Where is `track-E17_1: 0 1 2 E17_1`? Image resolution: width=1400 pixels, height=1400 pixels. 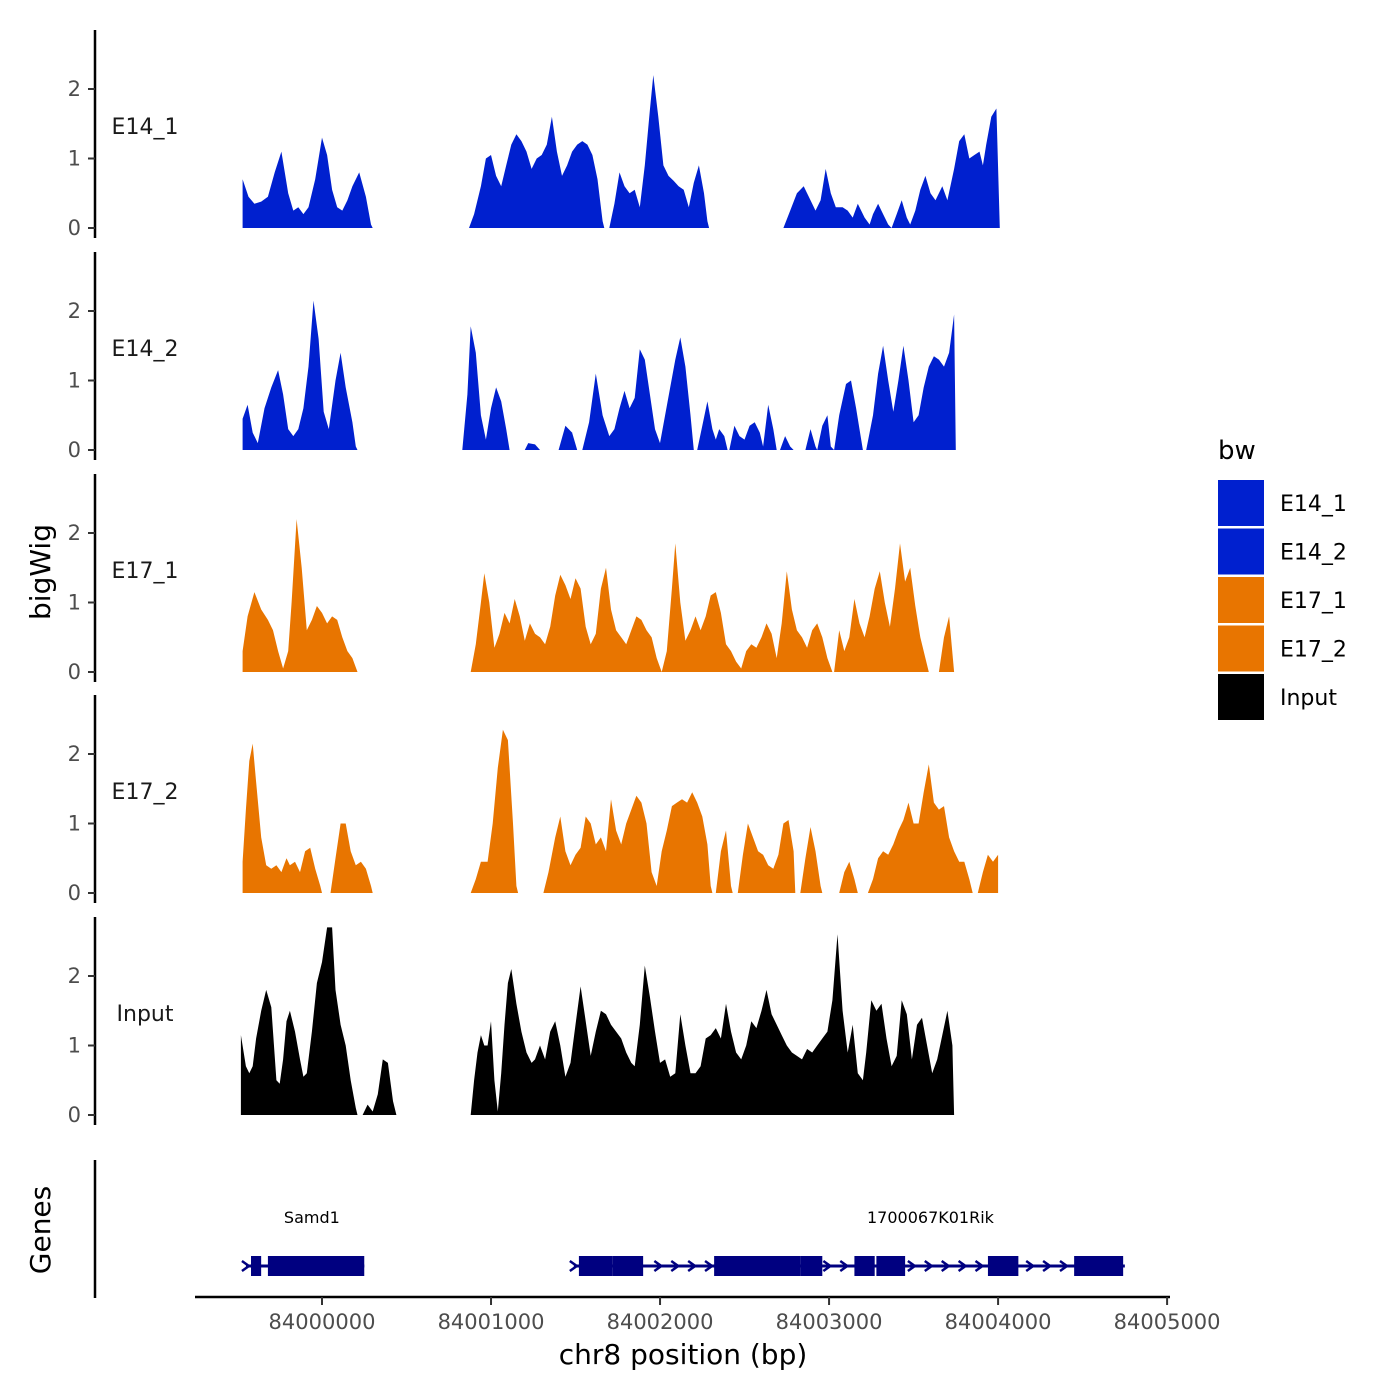 track-E17_1: 0 1 2 E17_1 is located at coordinates (511, 579).